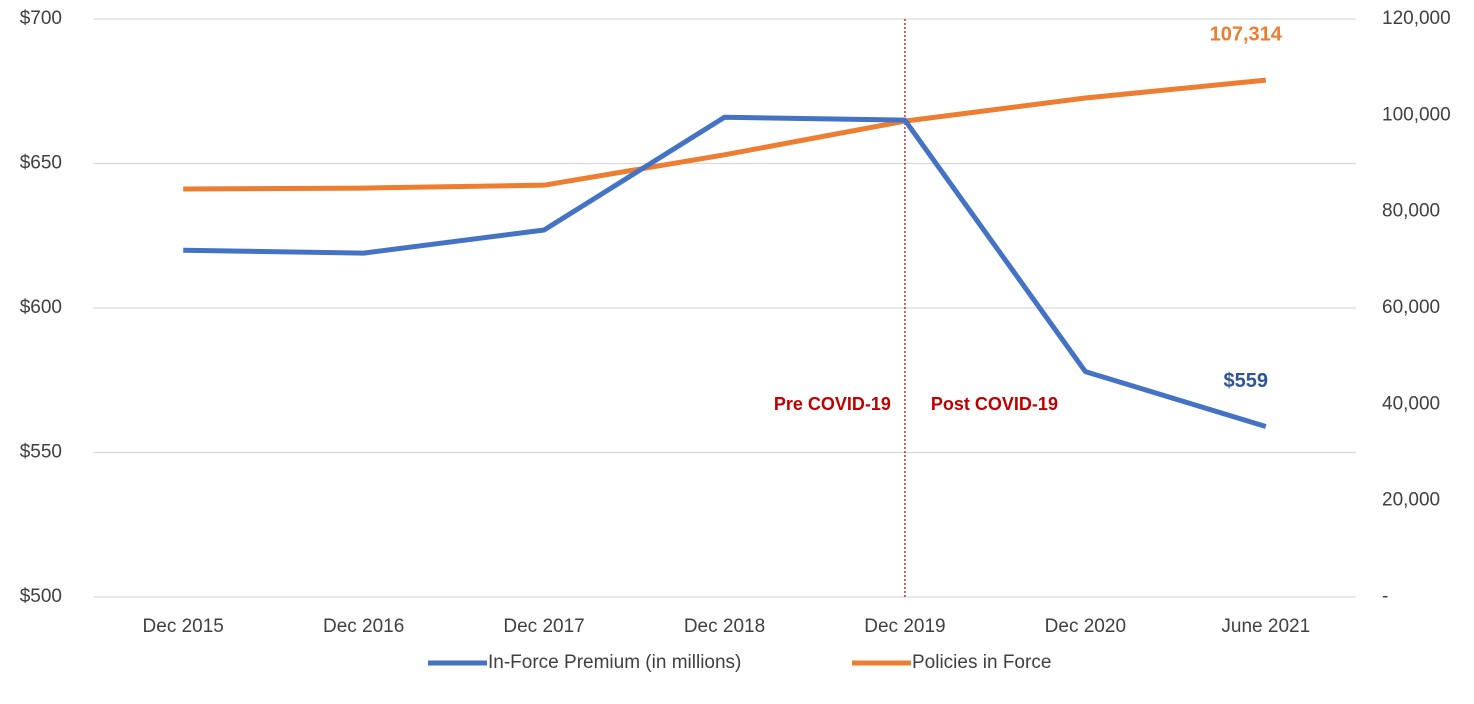  What do you see at coordinates (41, 596) in the screenshot?
I see `y-tick-label: $500` at bounding box center [41, 596].